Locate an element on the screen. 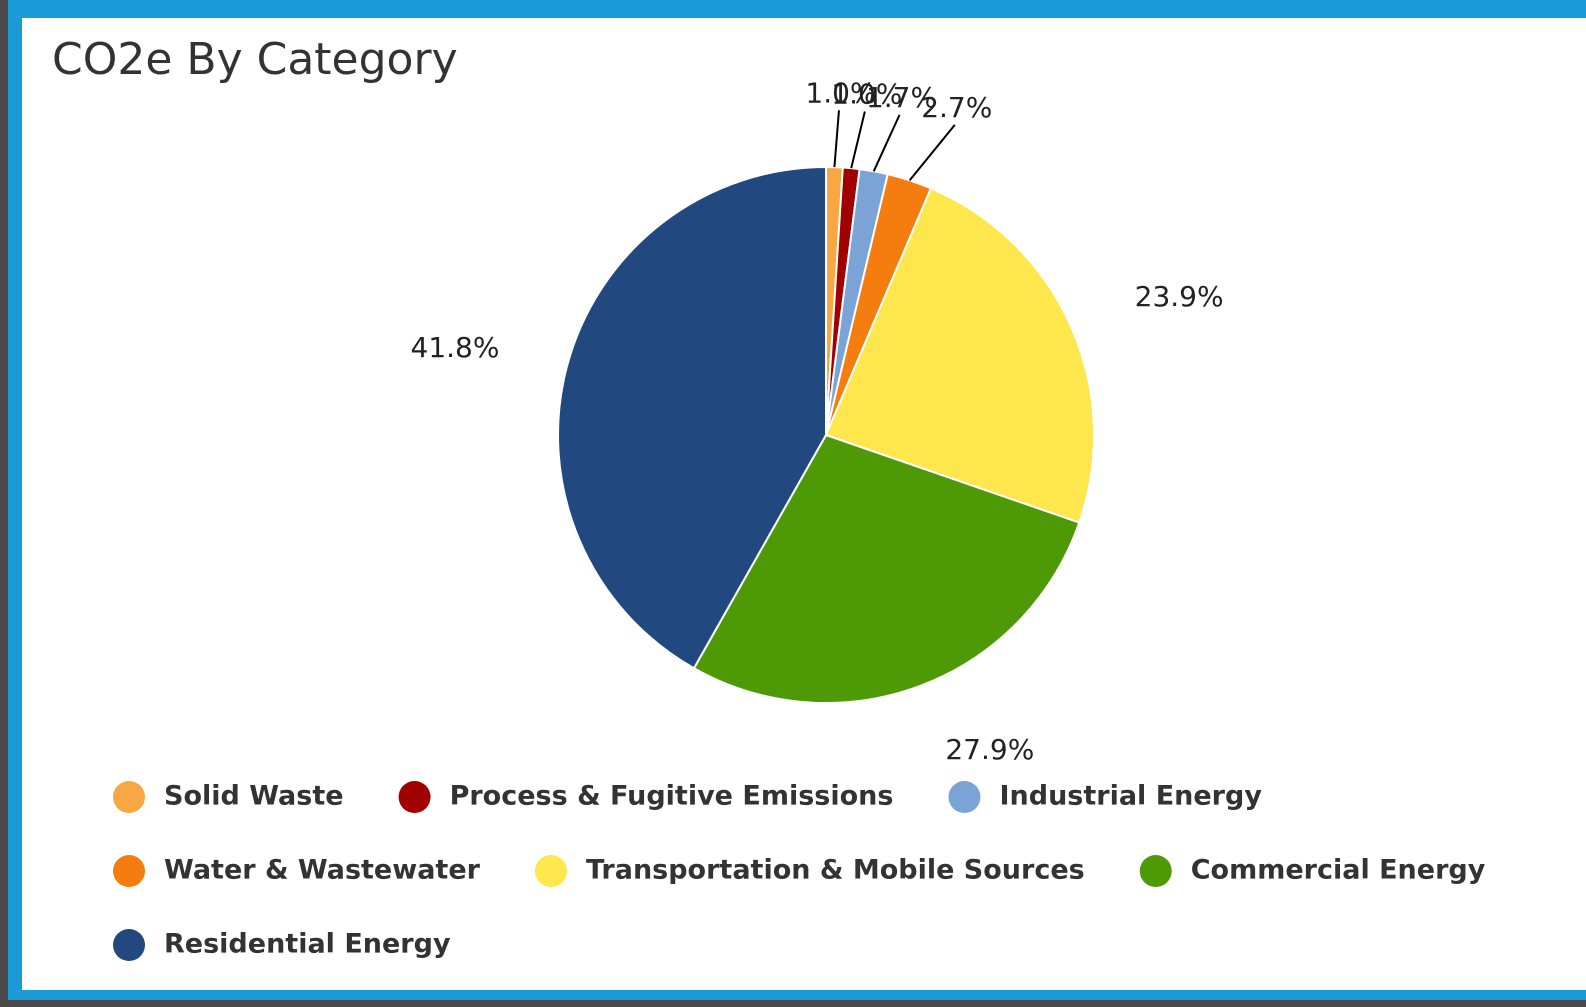 Image resolution: width=1586 pixels, height=1007 pixels. data-label: 41.8% is located at coordinates (455, 347).